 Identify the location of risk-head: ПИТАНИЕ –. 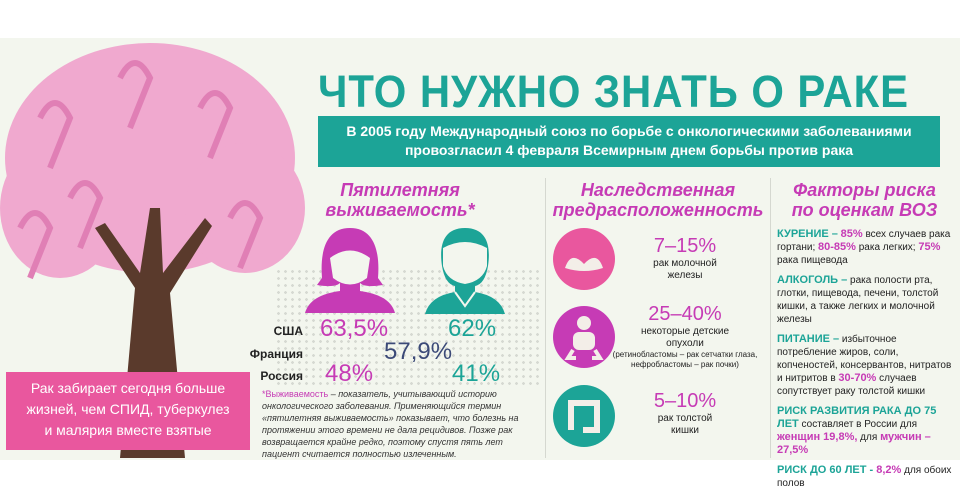
(808, 339).